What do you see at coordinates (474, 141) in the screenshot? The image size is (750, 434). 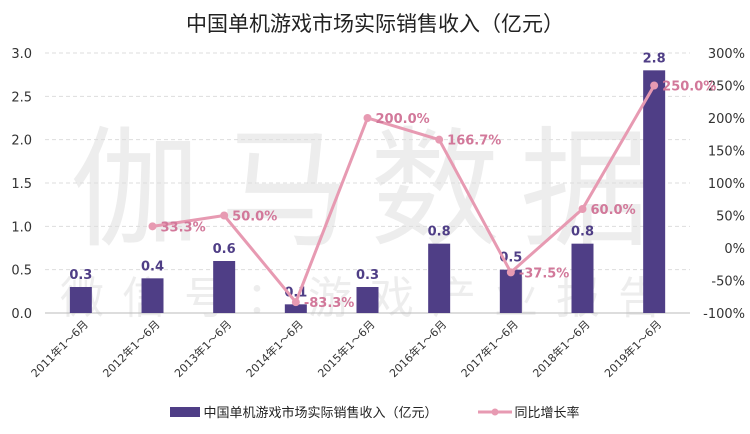 I see `line-data-label: 166.7%` at bounding box center [474, 141].